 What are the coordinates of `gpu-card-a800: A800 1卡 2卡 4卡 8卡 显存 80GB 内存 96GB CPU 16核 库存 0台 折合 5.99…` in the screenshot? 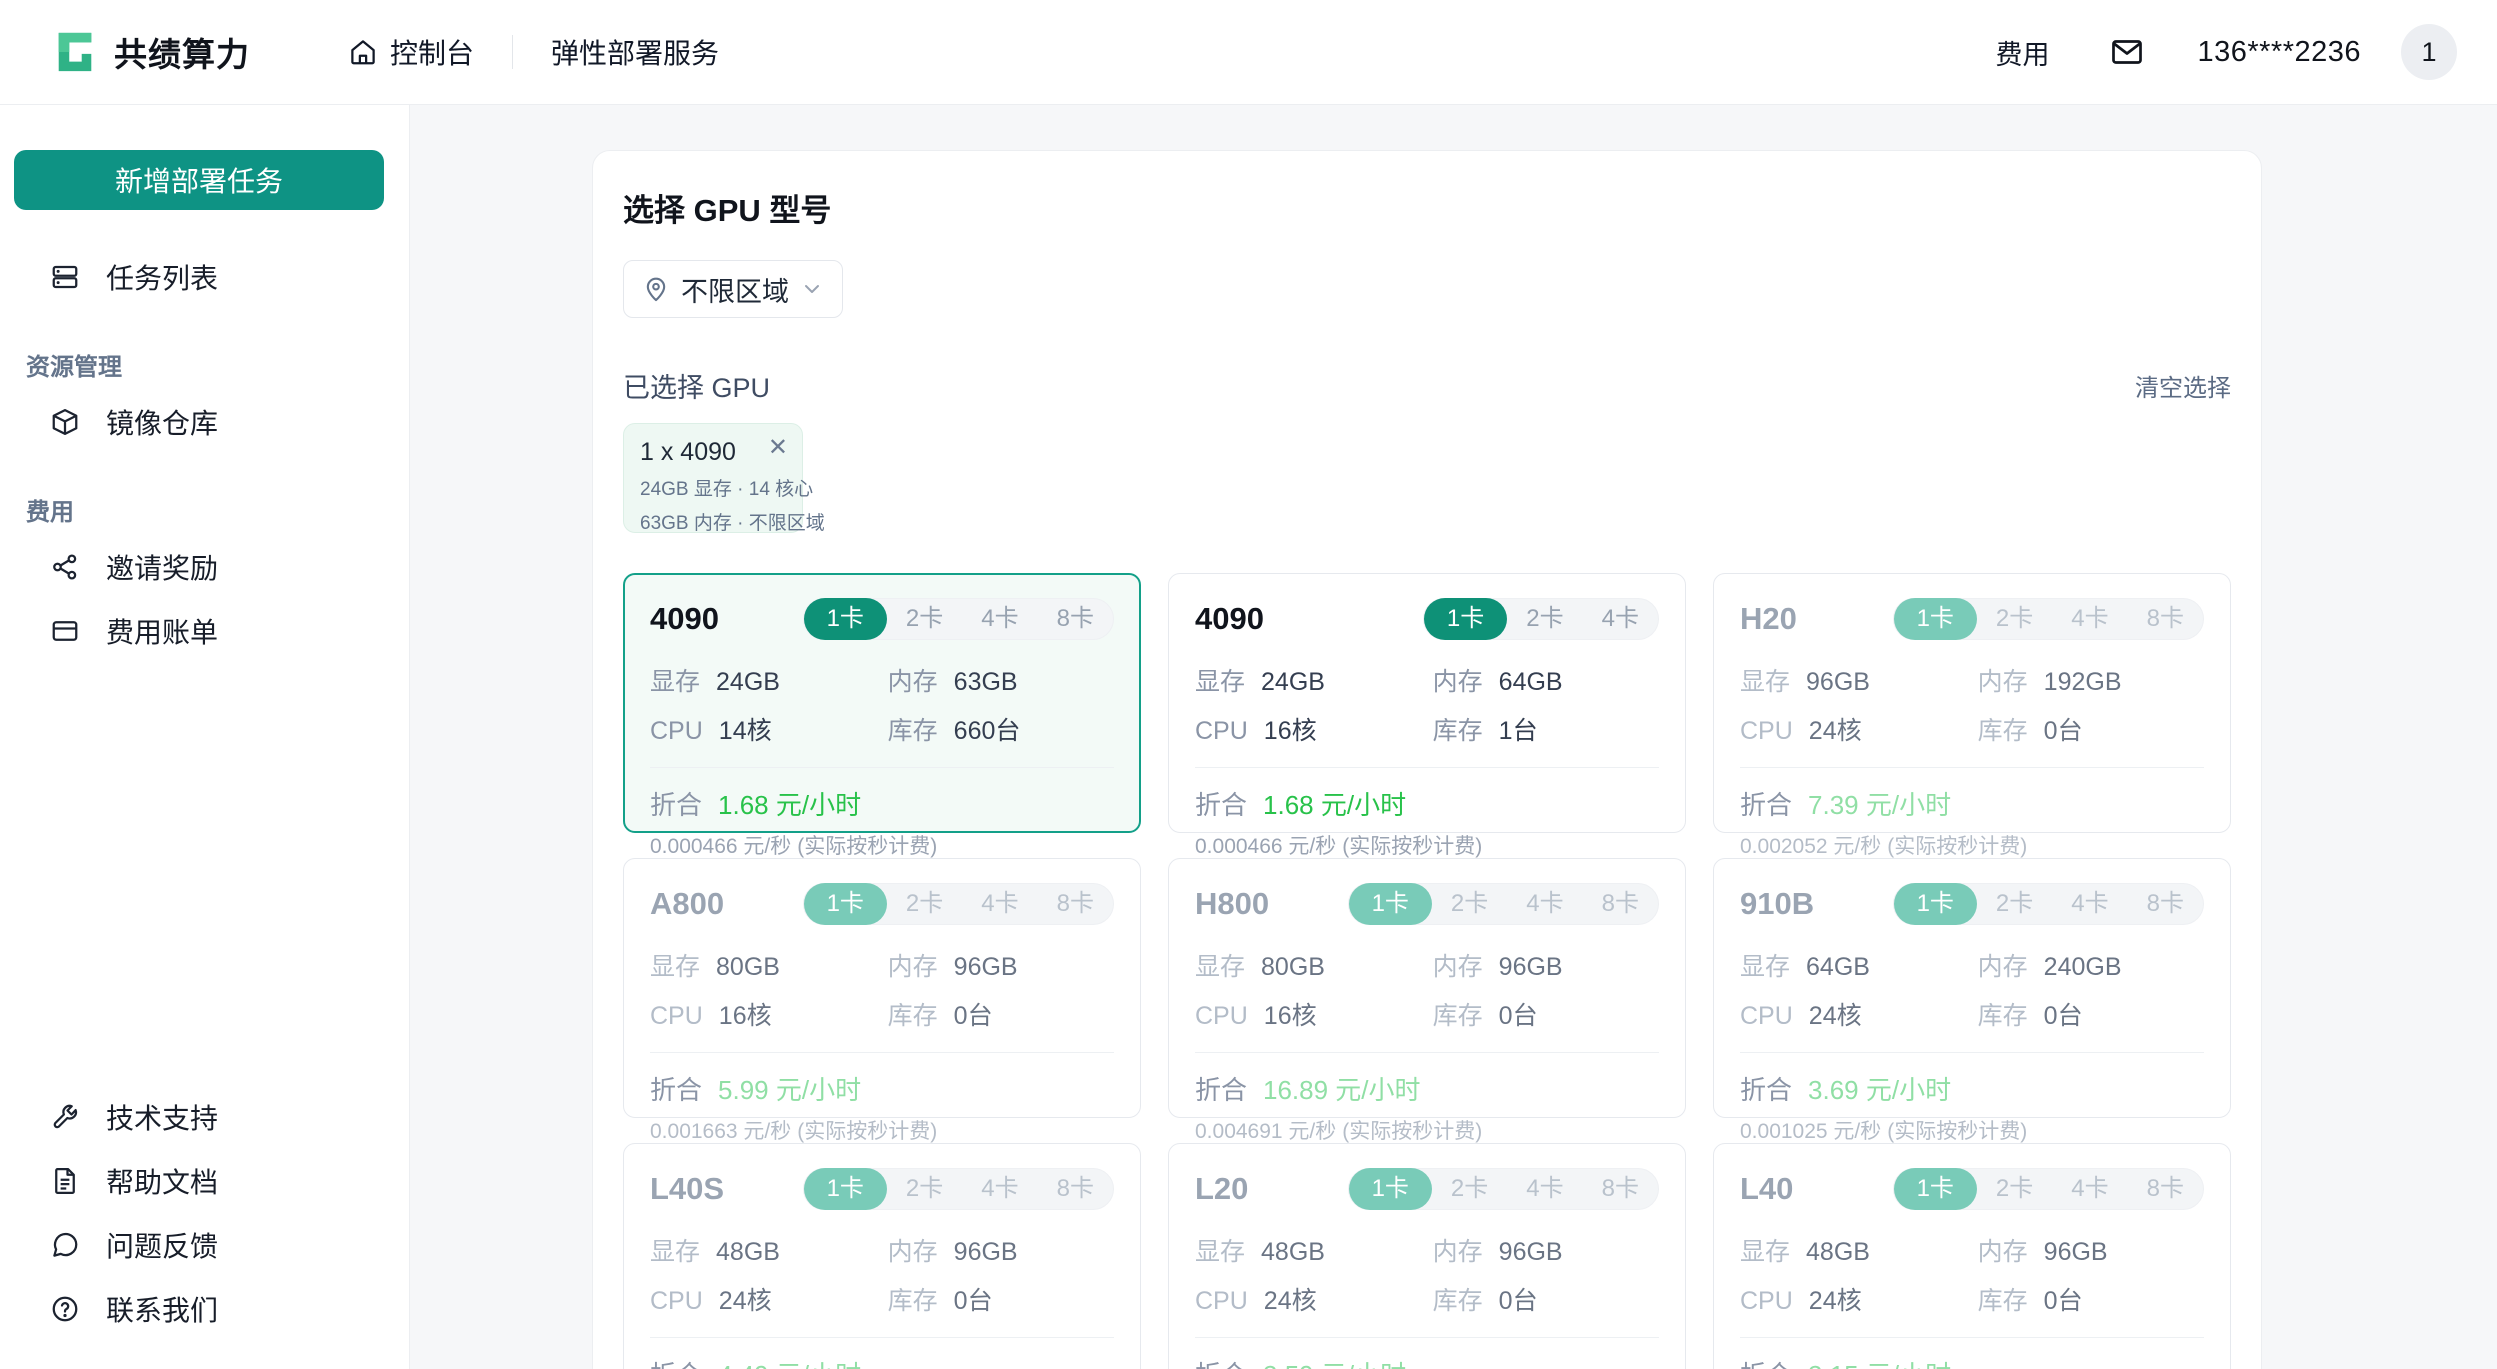 It's located at (882, 1000).